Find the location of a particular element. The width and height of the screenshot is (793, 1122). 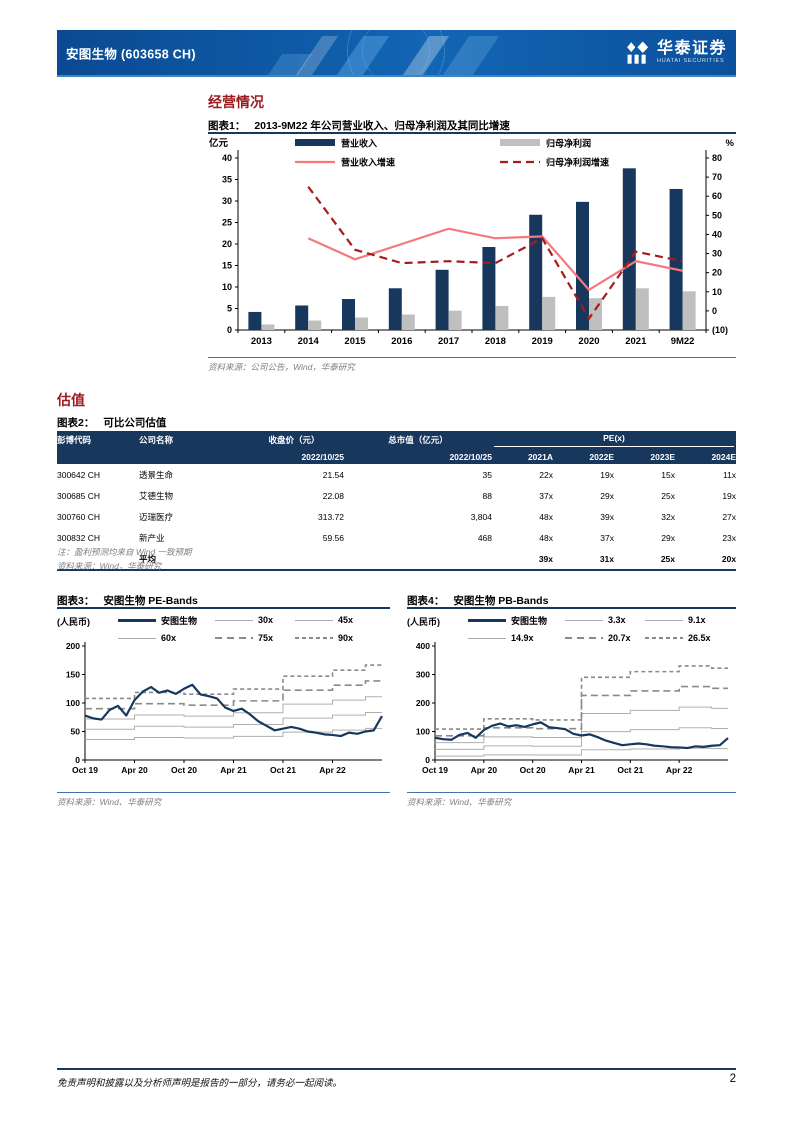

svg-text: 营业收入增速 is located at coordinates (368, 162).